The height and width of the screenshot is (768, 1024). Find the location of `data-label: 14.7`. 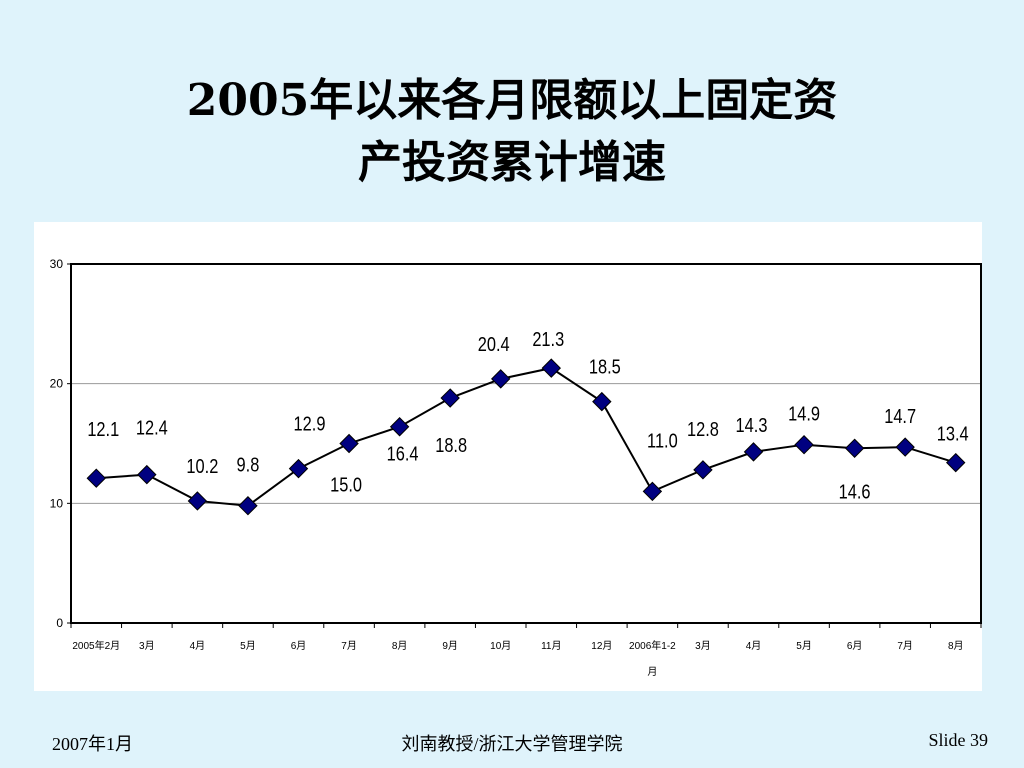

data-label: 14.7 is located at coordinates (900, 415).